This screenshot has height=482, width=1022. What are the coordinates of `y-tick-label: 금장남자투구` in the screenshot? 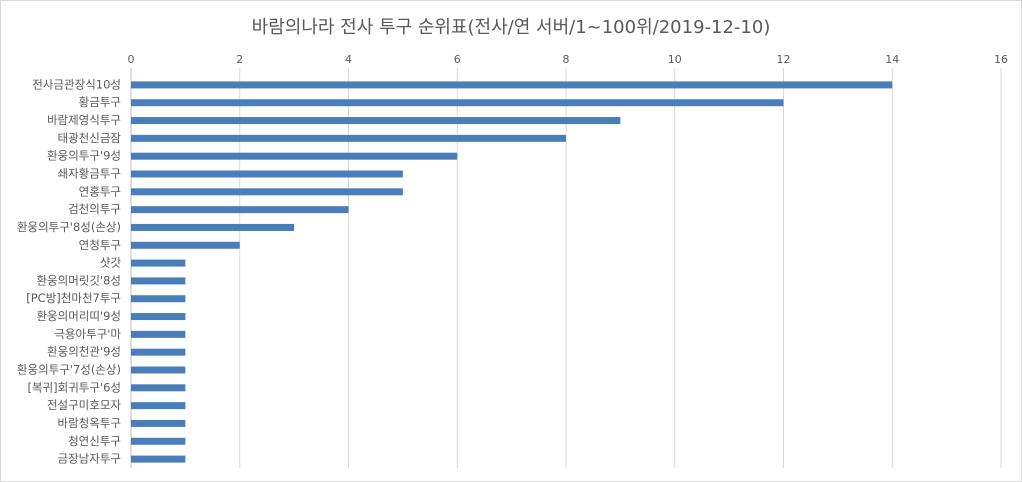 It's located at (89, 459).